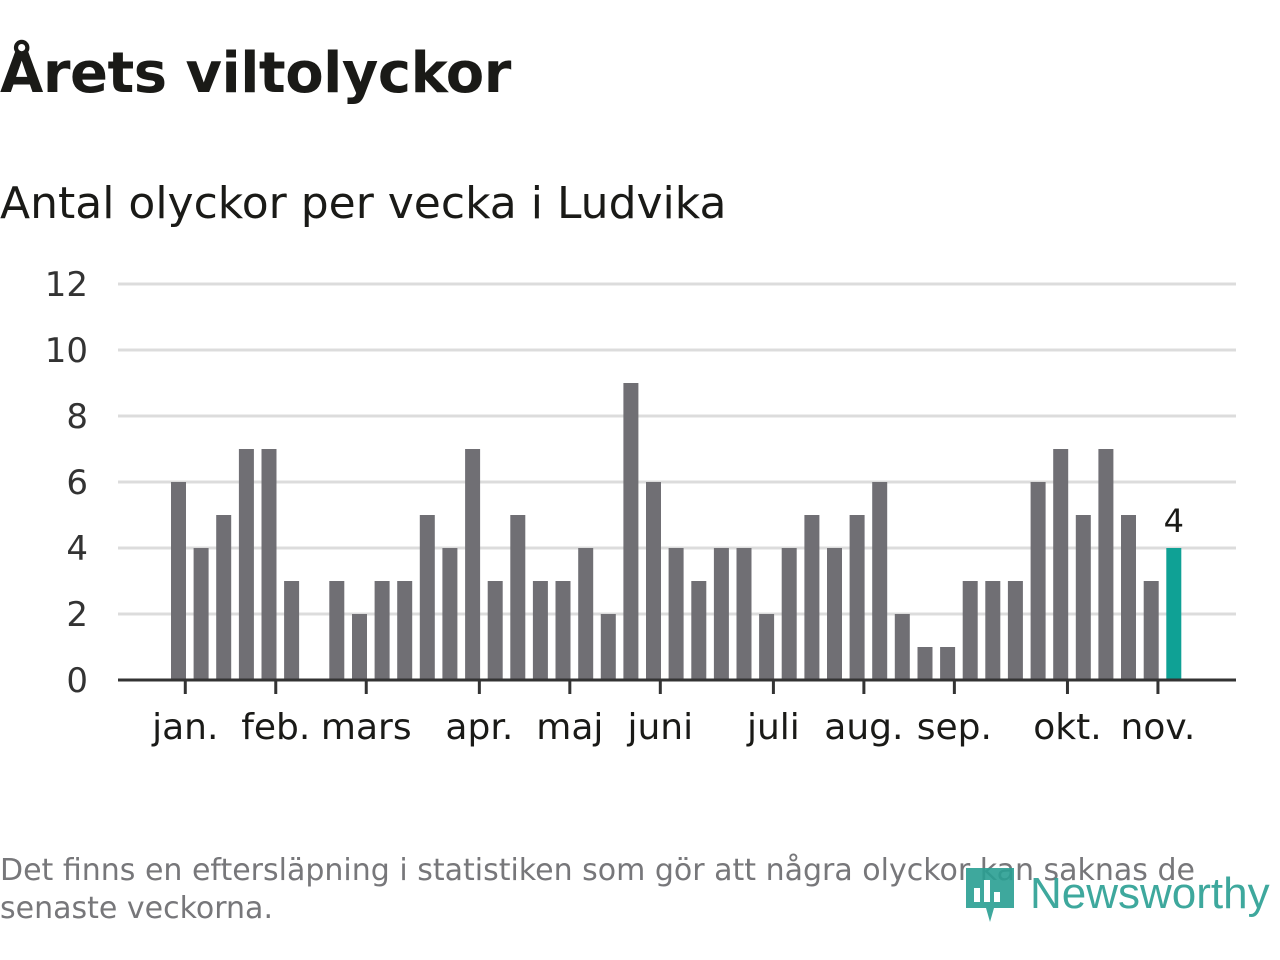  What do you see at coordinates (363, 203) in the screenshot?
I see `chart-subtitle: Antal olyckor per vecka i Ludvika` at bounding box center [363, 203].